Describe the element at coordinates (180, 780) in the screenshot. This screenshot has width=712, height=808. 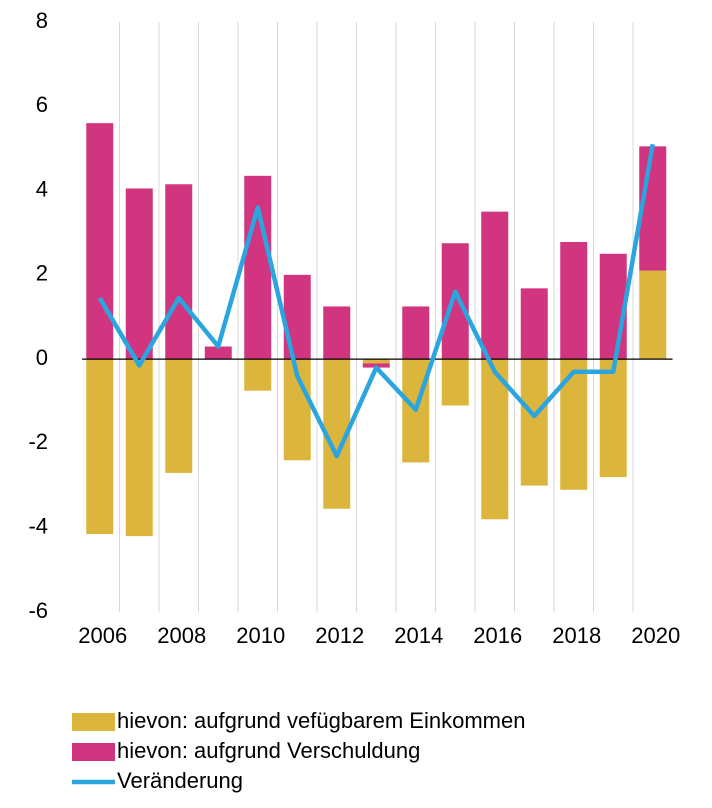
I see `legend-label: Veränderung` at that location.